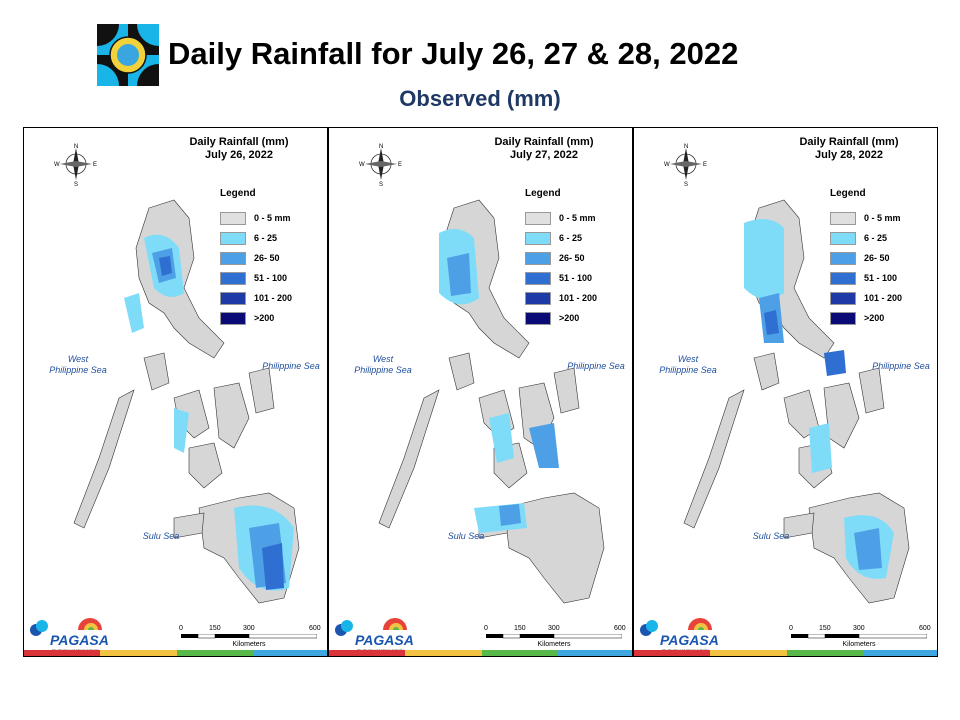  What do you see at coordinates (239, 155) in the screenshot?
I see `panel-date: July 26, 2022` at bounding box center [239, 155].